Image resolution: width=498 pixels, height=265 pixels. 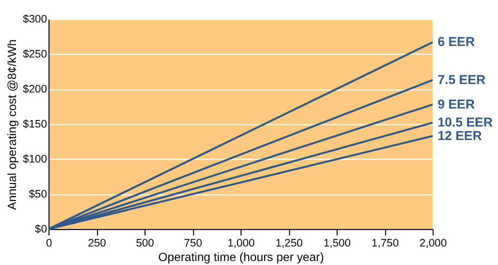 What do you see at coordinates (193, 243) in the screenshot?
I see `x-tick-label: 750` at bounding box center [193, 243].